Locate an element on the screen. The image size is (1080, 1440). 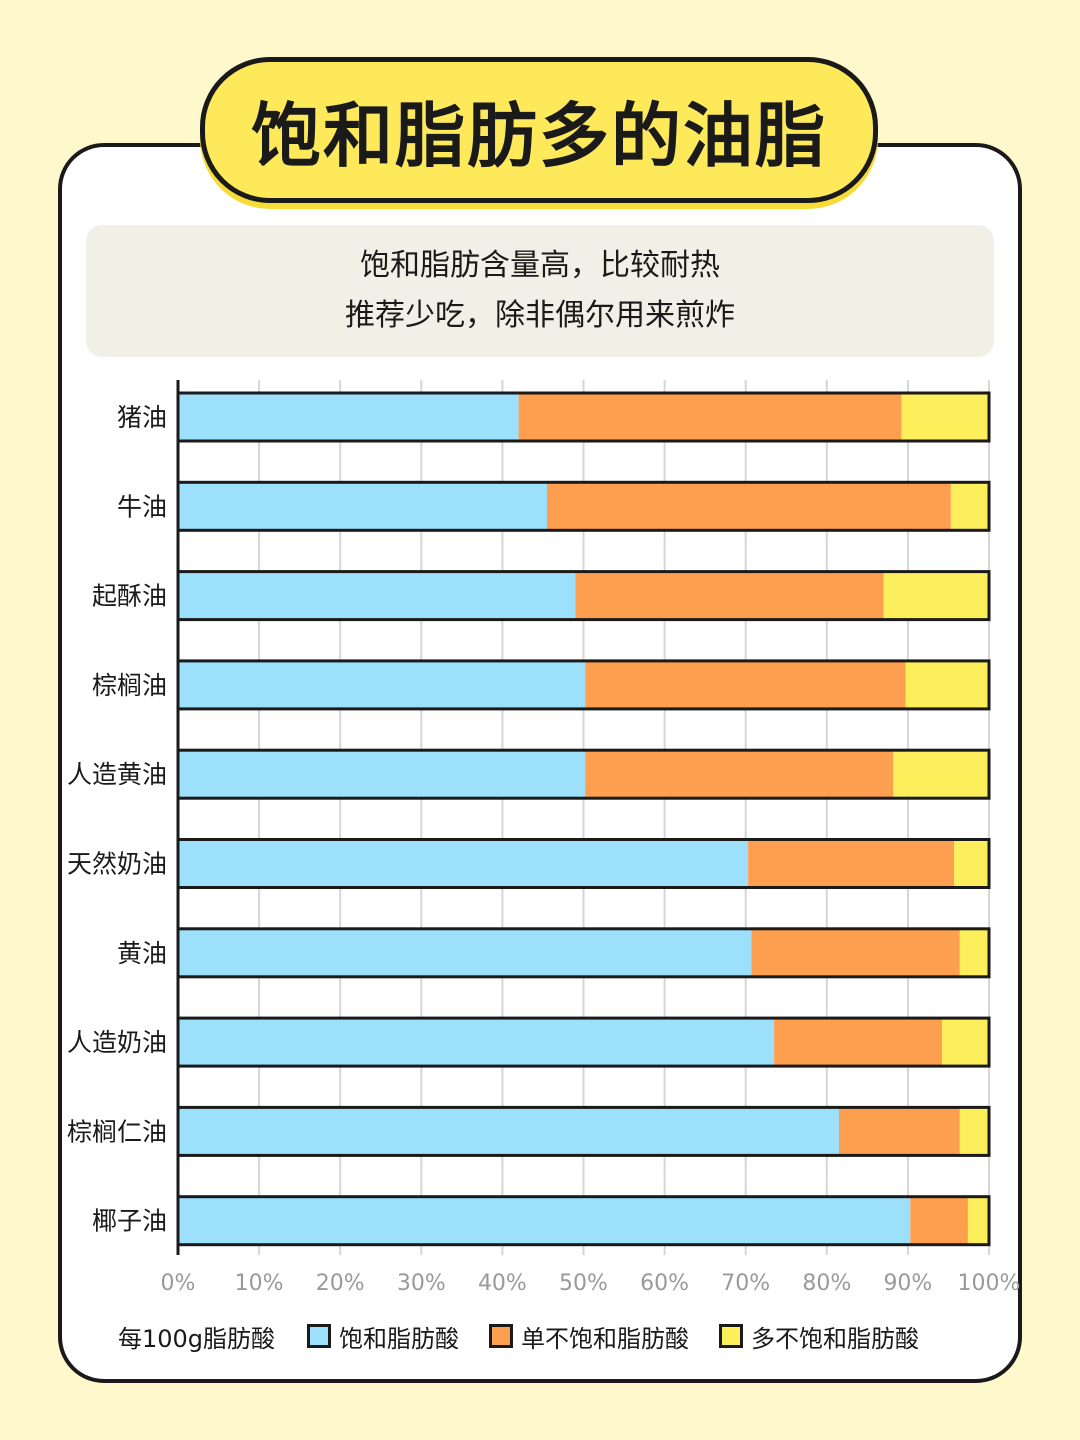
legend: 每100g脂肪酸 饱和脂肪酸 单不饱和脂肪酸 多不饱和脂肪酸 is located at coordinates (533, 1336).